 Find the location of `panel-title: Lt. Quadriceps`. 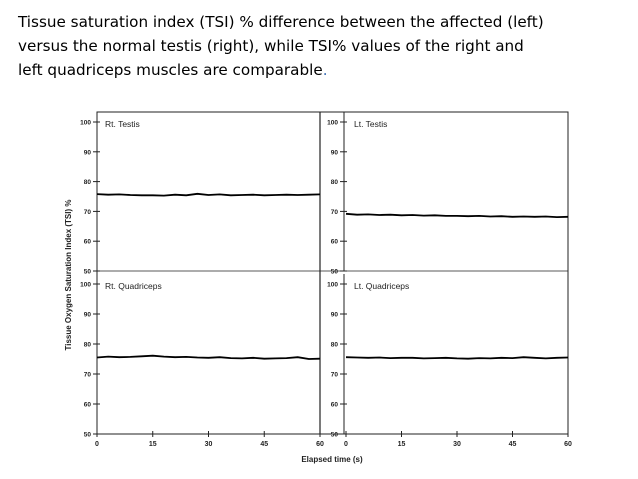

panel-title: Lt. Quadriceps is located at coordinates (381, 286).